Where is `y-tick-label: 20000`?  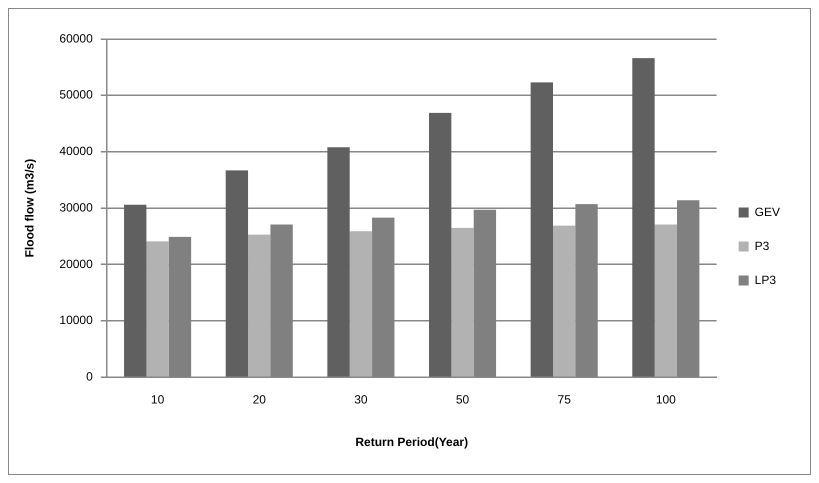 y-tick-label: 20000 is located at coordinates (76, 263).